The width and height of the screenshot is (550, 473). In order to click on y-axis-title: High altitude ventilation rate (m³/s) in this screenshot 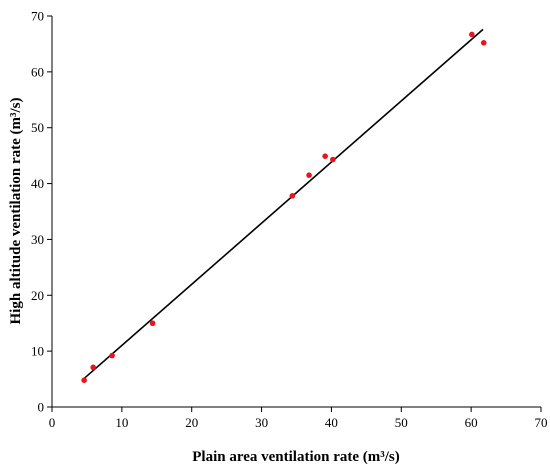, I will do `click(16, 211)`.